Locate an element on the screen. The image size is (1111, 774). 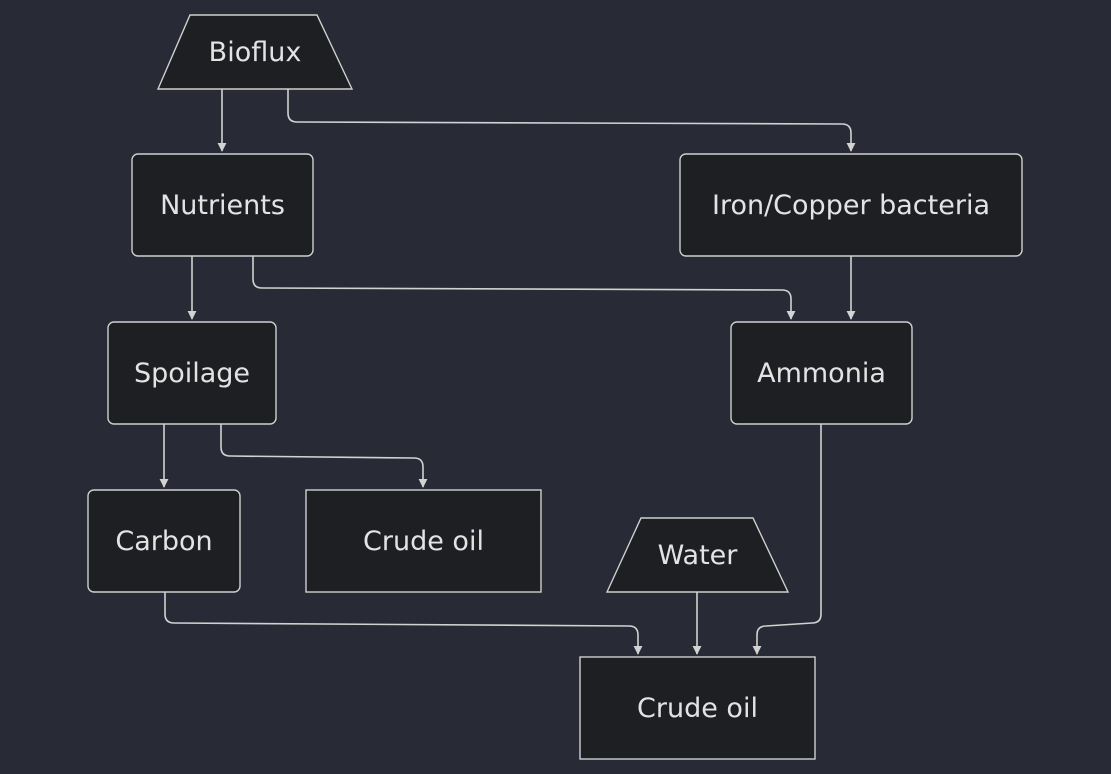
node-crude-oil-1-shape is located at coordinates (423, 541).